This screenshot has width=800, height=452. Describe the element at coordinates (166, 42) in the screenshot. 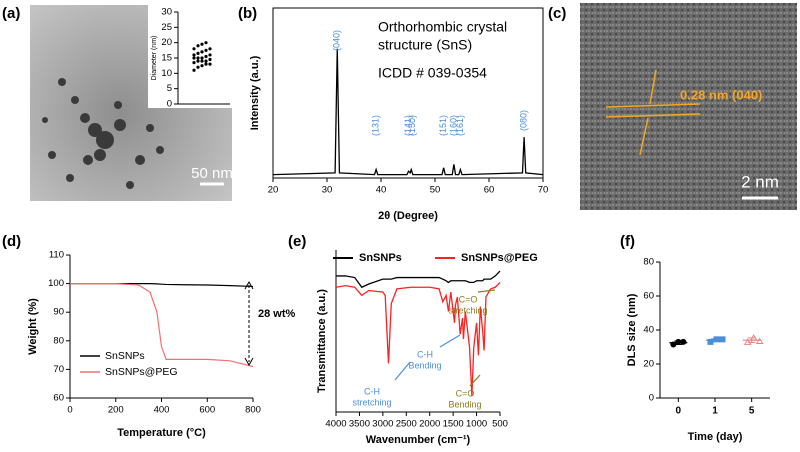

I see `y-tick-label: 20` at that location.